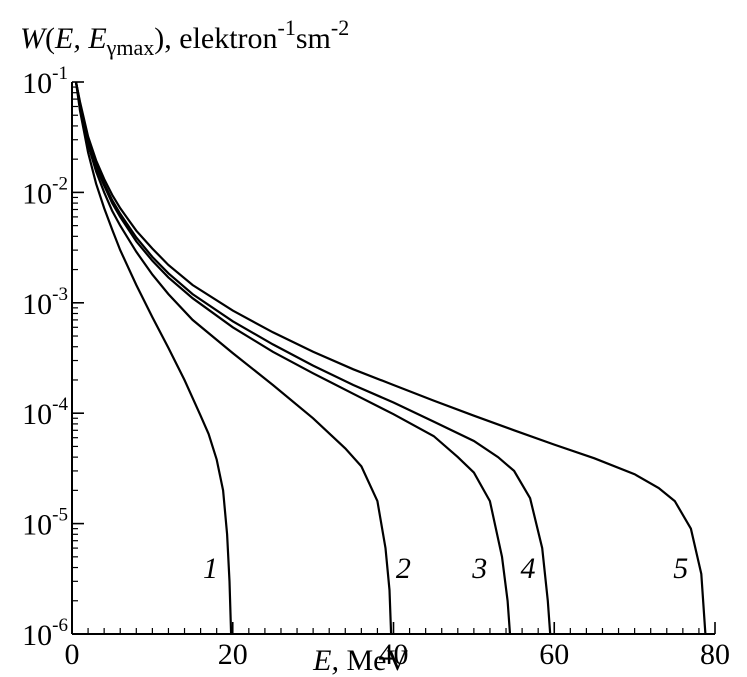 The width and height of the screenshot is (747, 677). I want to click on y-tick-label: 10⁻⁴, so click(45, 412).